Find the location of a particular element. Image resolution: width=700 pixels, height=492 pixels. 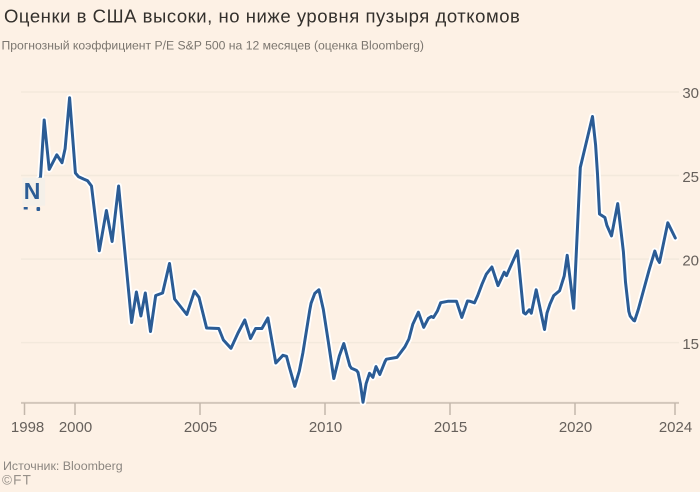

svg-text: N is located at coordinates (32, 191).